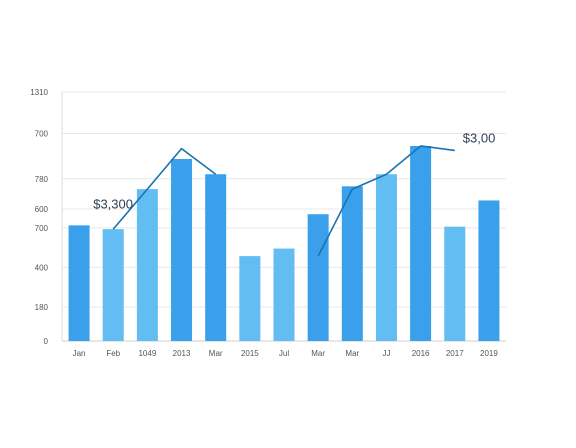 The width and height of the screenshot is (576, 448). I want to click on x-tick-label: Feb, so click(113, 353).